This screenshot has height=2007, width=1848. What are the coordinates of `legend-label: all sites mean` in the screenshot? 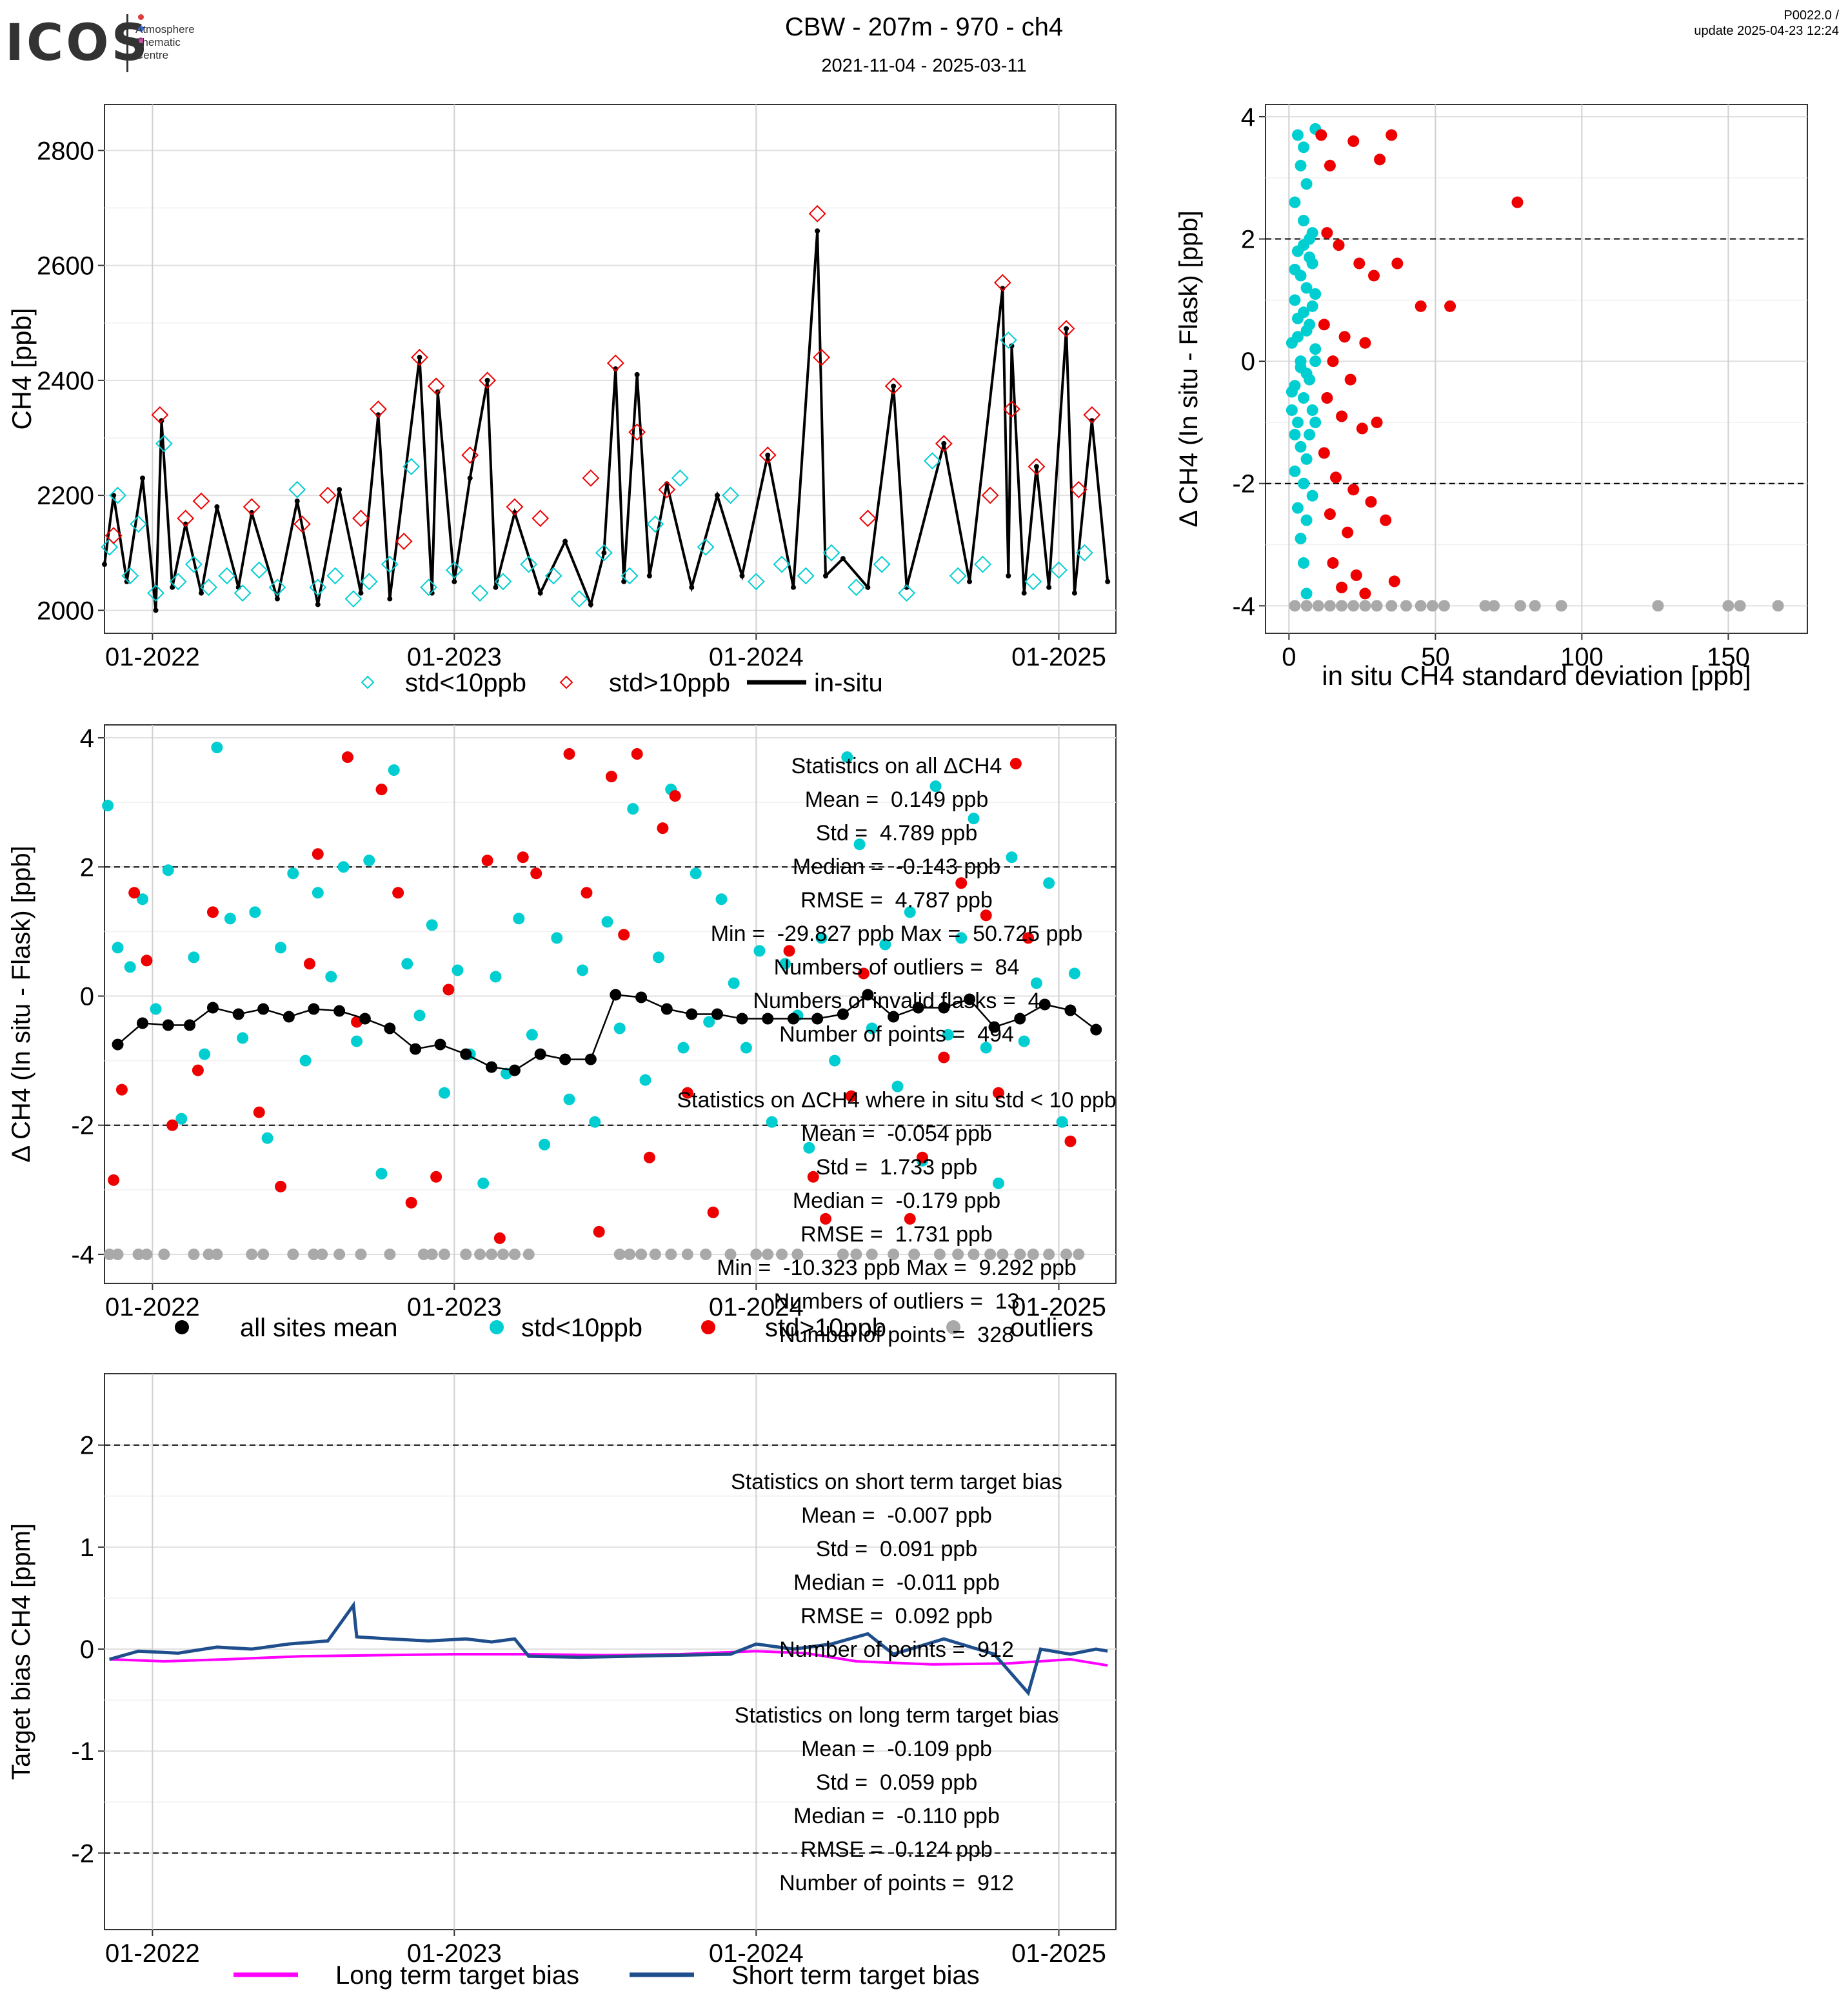 It's located at (319, 1328).